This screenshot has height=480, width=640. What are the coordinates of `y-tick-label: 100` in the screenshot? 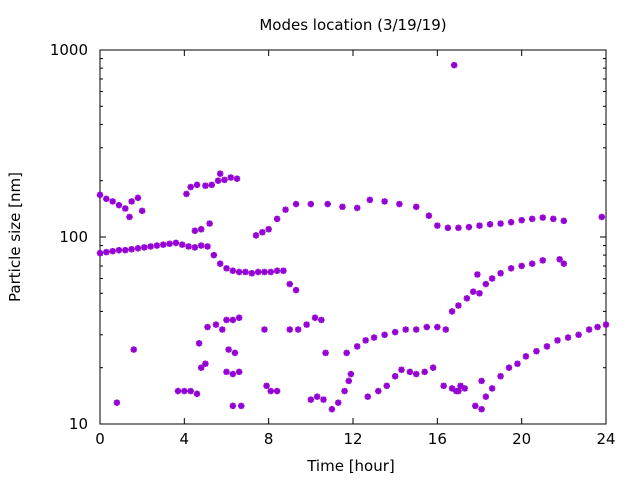 It's located at (73, 237).